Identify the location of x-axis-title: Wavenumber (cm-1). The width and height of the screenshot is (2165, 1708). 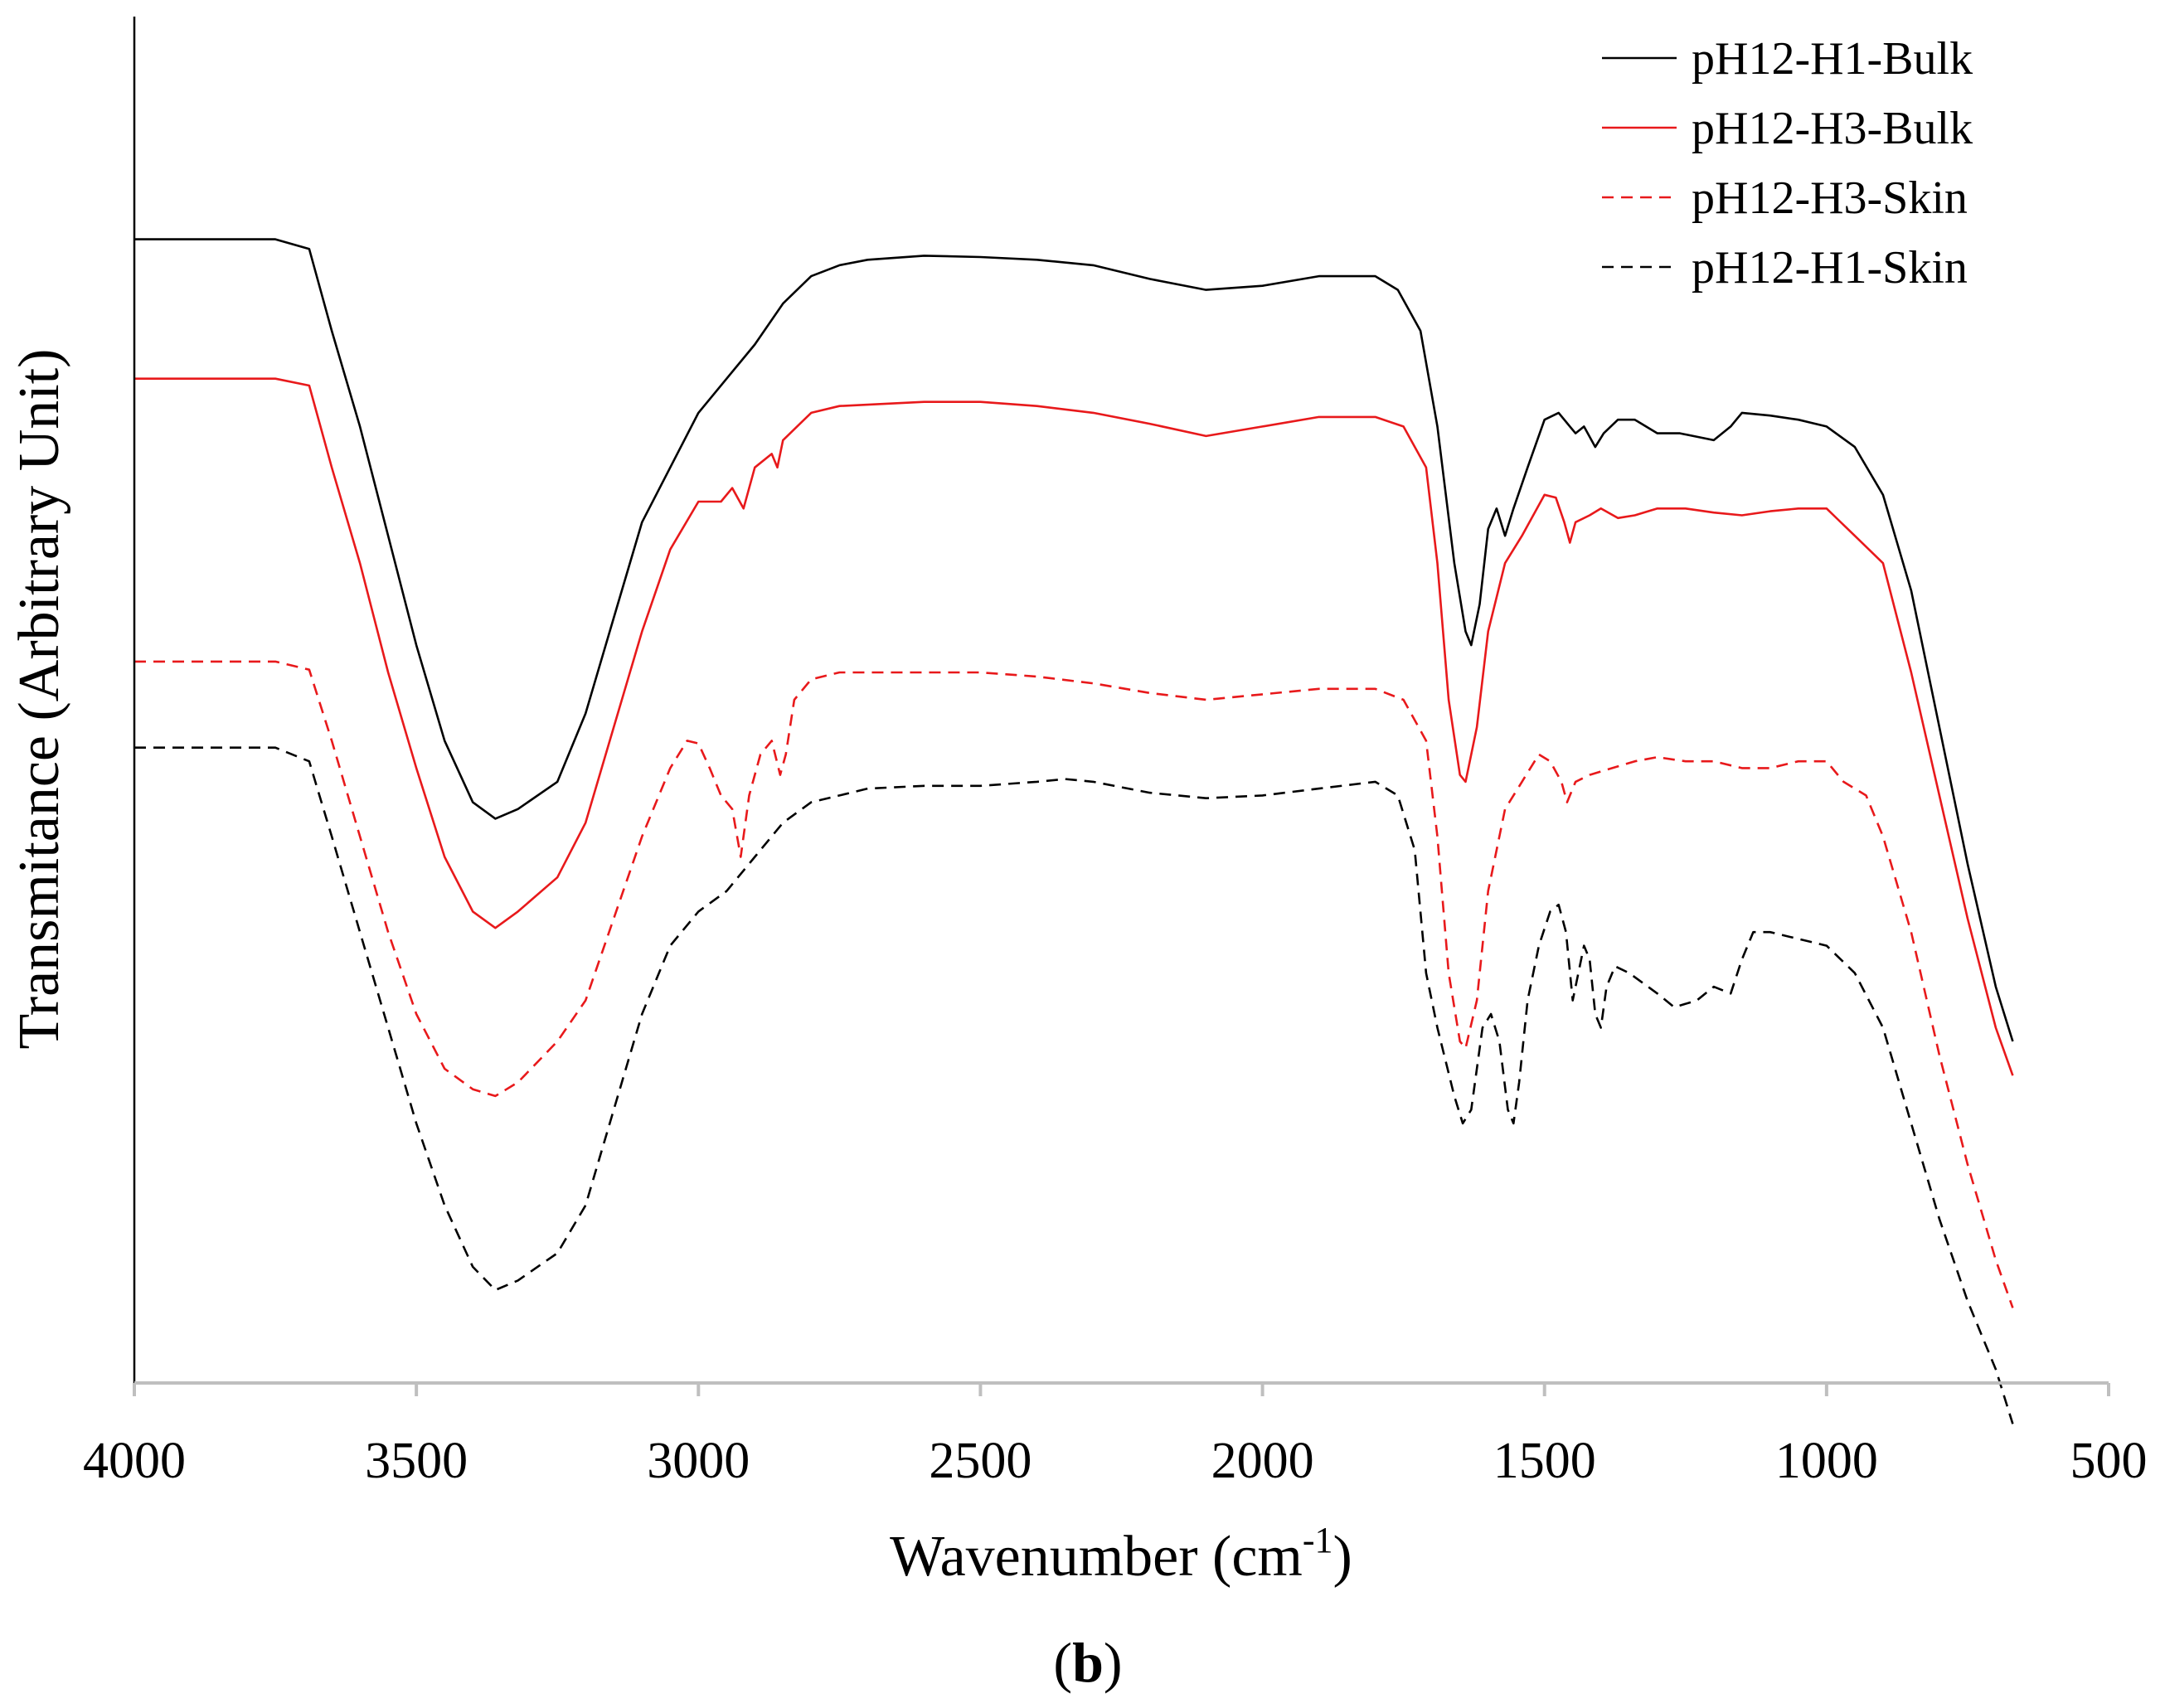
(1121, 1554).